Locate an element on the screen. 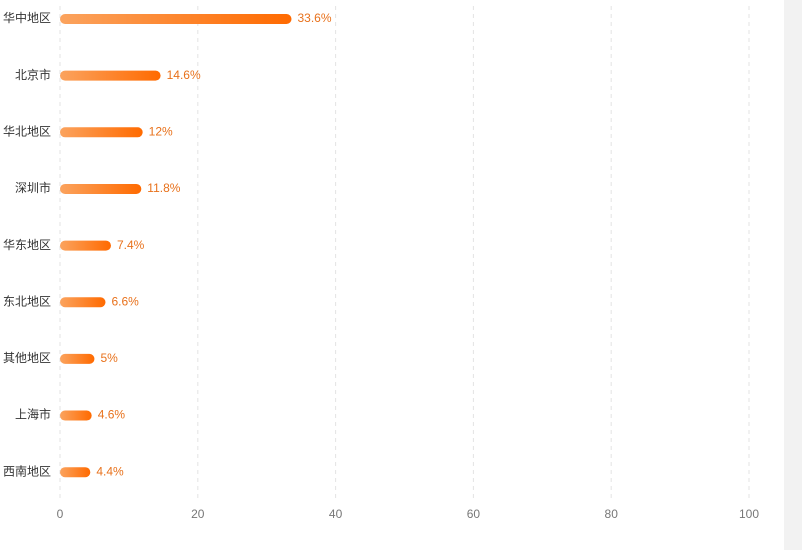 This screenshot has width=802, height=550. y-tick-label: 深圳市 is located at coordinates (33, 187).